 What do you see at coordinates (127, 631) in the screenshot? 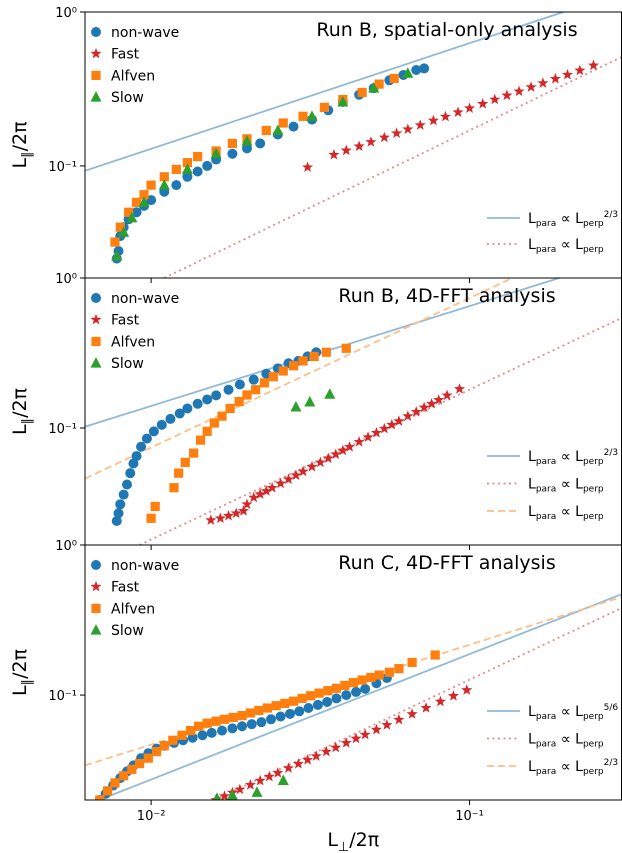
I see `legend-label: Slow` at bounding box center [127, 631].